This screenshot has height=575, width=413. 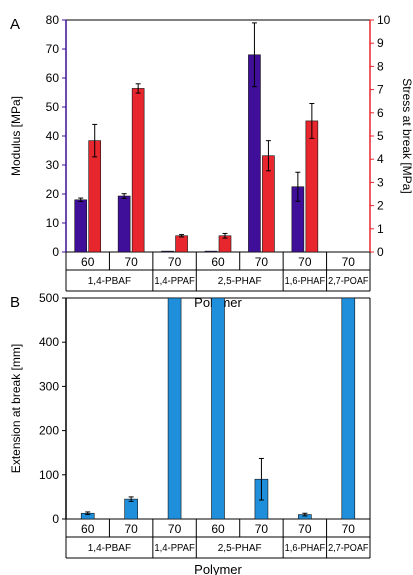 What do you see at coordinates (15, 24) in the screenshot?
I see `panel-label: A` at bounding box center [15, 24].